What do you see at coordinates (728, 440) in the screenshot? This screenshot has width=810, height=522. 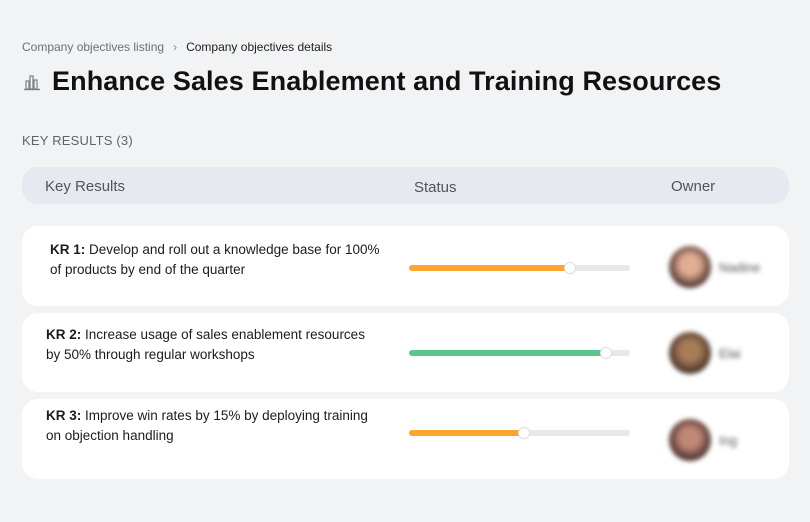 I see `owner-name: Ing` at bounding box center [728, 440].